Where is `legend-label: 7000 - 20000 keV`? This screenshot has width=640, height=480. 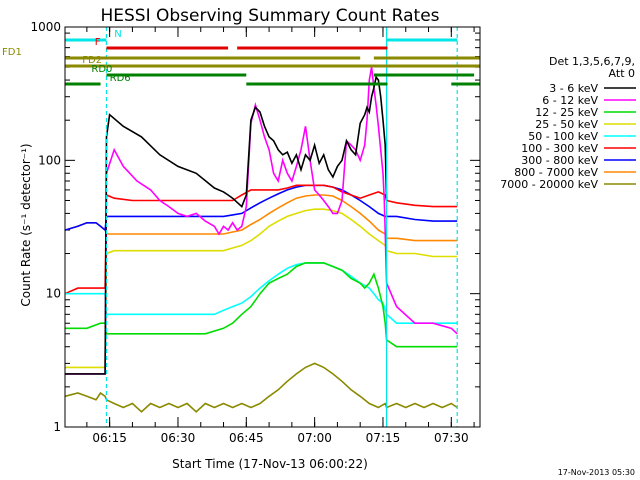 legend-label: 7000 - 20000 keV is located at coordinates (549, 184).